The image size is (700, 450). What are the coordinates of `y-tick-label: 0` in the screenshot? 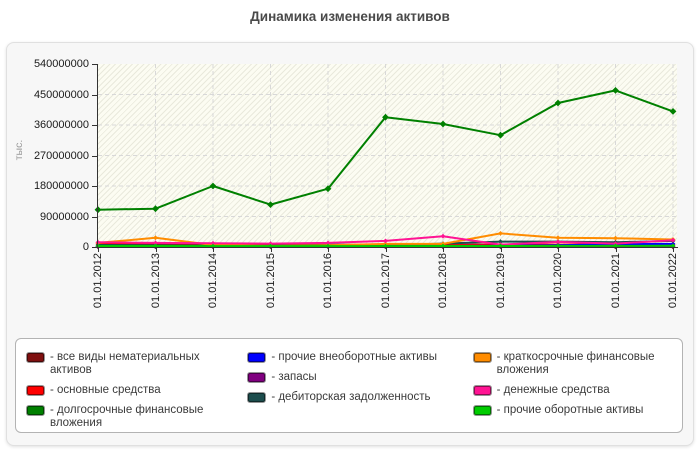 It's located at (85, 247).